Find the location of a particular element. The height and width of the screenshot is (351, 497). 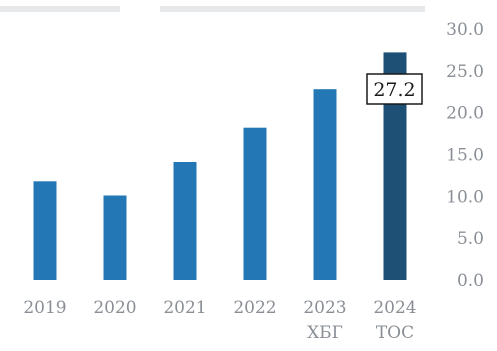

y-axis-ticks: 0.0 5.0 10.0 15.0 20.0 25.0 30.0 is located at coordinates (465, 155).